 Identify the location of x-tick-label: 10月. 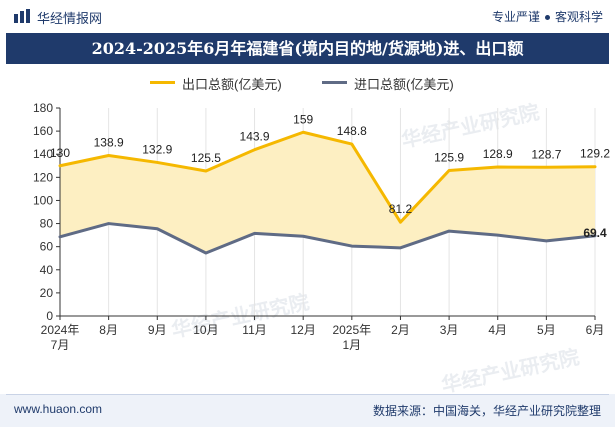
(205, 330).